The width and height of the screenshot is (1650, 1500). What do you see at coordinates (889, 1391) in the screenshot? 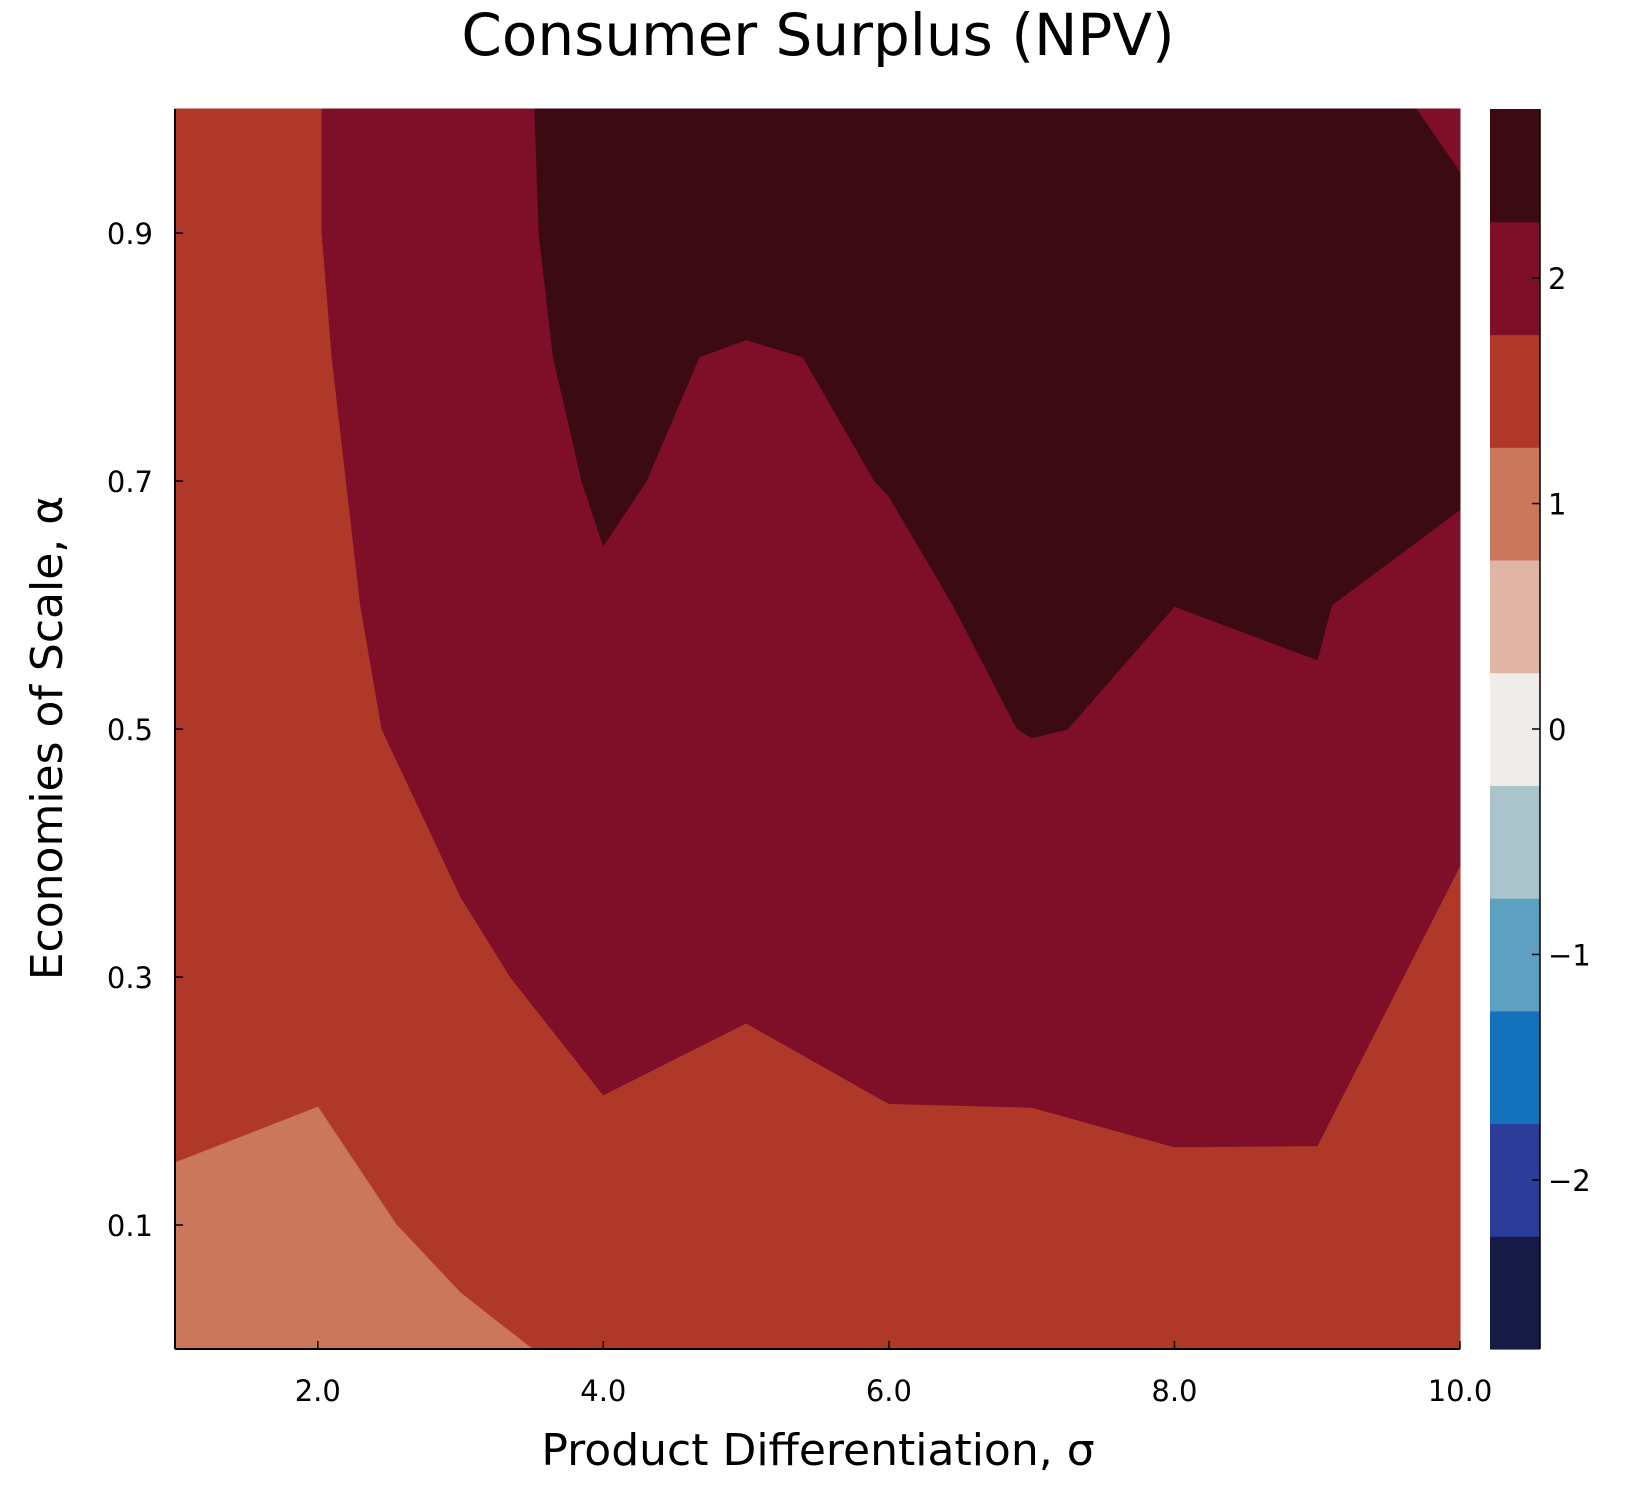
I see `x-tick-label: 6.0` at bounding box center [889, 1391].